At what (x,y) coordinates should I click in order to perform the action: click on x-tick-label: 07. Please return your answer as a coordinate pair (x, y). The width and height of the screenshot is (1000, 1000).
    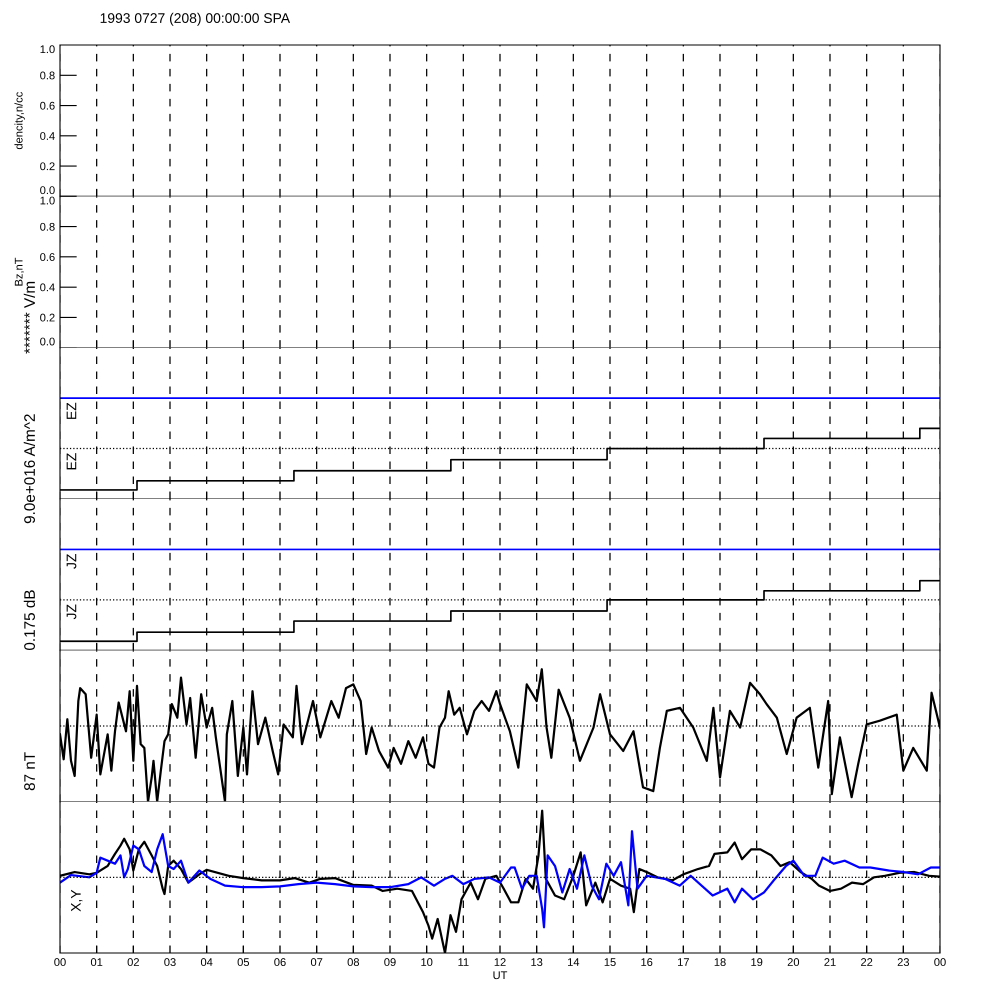
    Looking at the image, I should click on (316, 962).